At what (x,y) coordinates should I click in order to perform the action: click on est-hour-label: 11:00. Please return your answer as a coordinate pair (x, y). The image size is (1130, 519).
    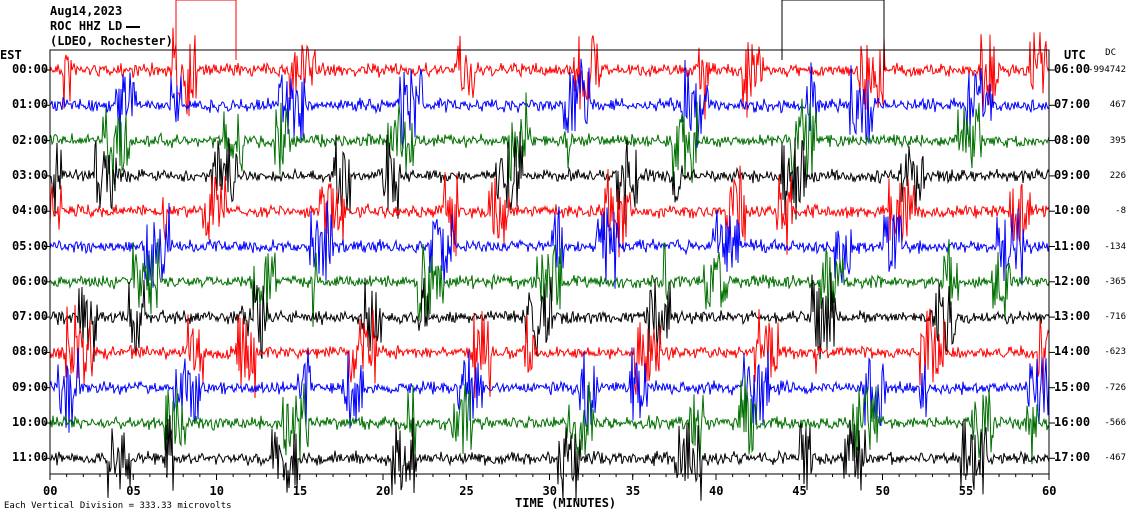
    Looking at the image, I should click on (30, 457).